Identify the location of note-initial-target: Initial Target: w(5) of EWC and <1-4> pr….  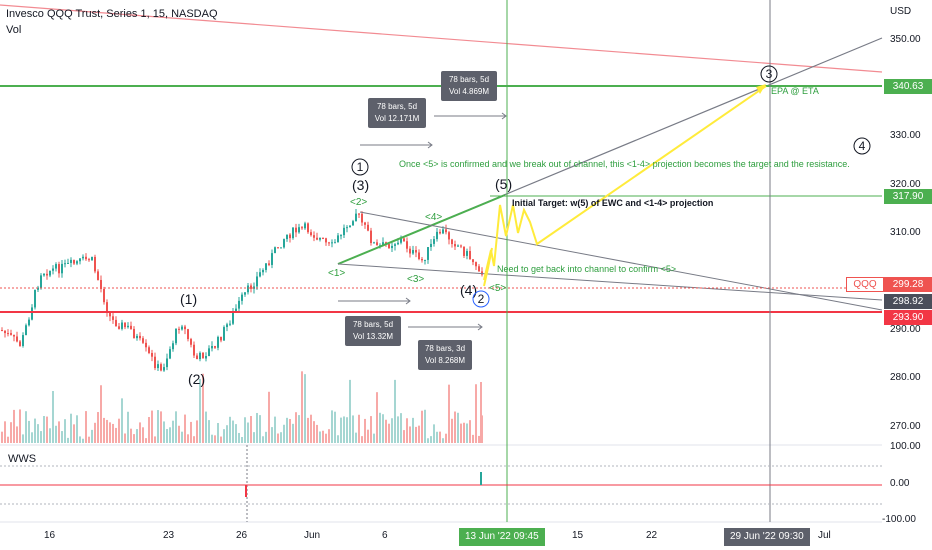
(612, 203).